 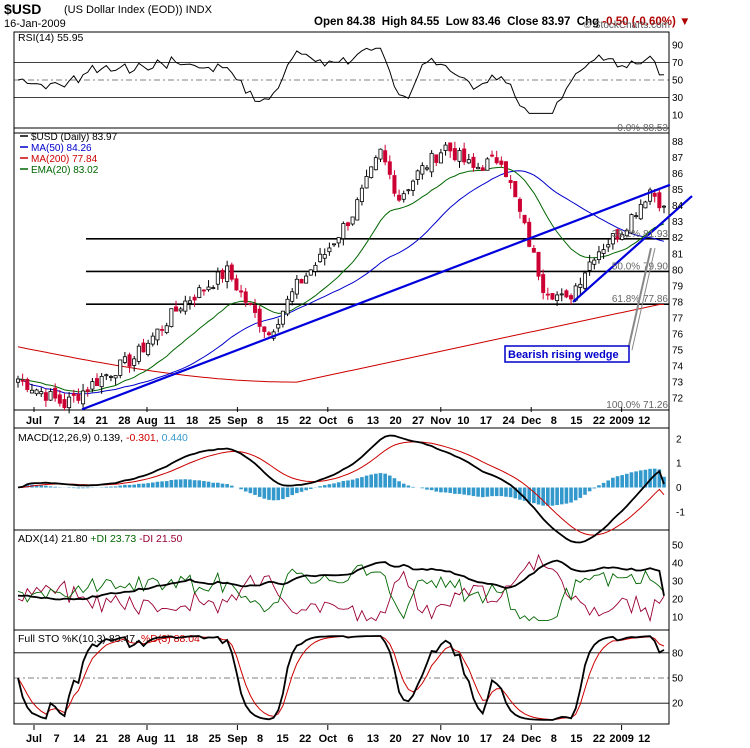 I want to click on x-axis-label: 11, so click(x=170, y=421).